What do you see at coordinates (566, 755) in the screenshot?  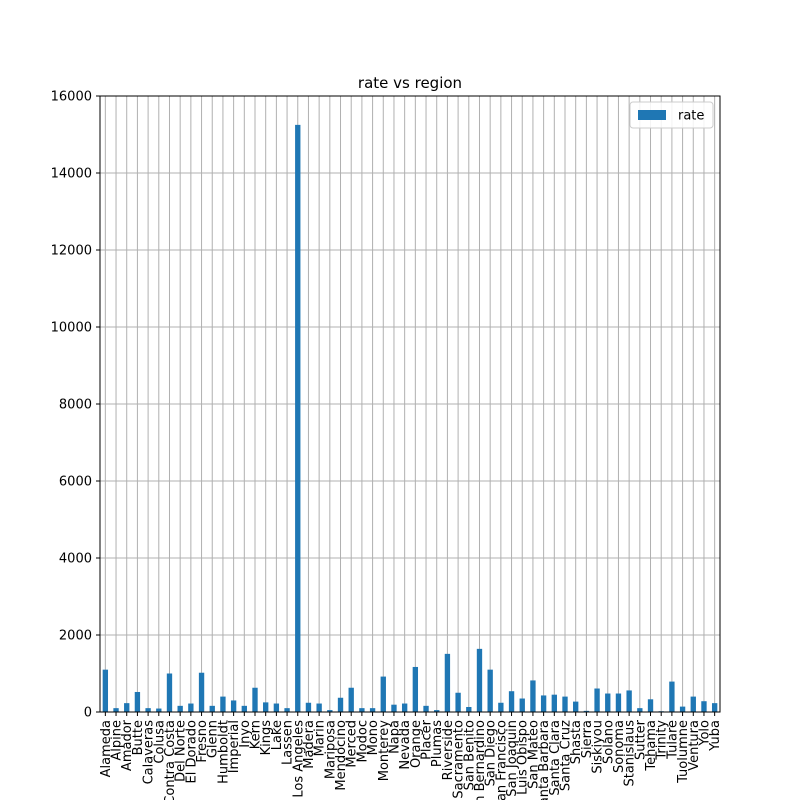 I see `x-tick-label: Santa Cruz` at bounding box center [566, 755].